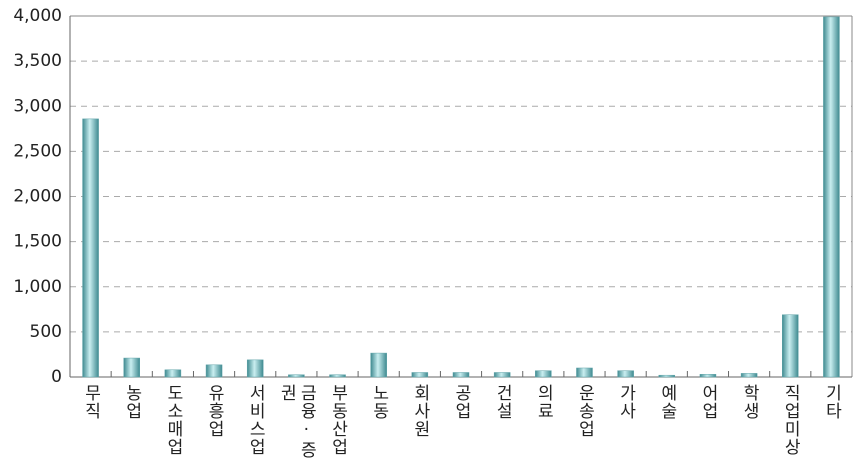  I want to click on x-tick-label: 공업, so click(461, 402).